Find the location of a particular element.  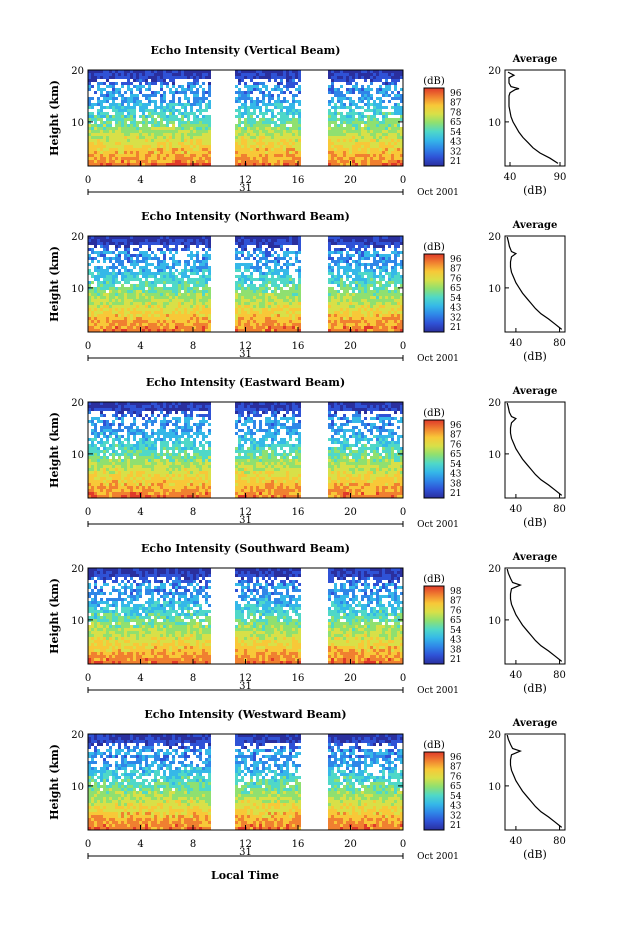

heatmap-cells is located at coordinates (245, 284).